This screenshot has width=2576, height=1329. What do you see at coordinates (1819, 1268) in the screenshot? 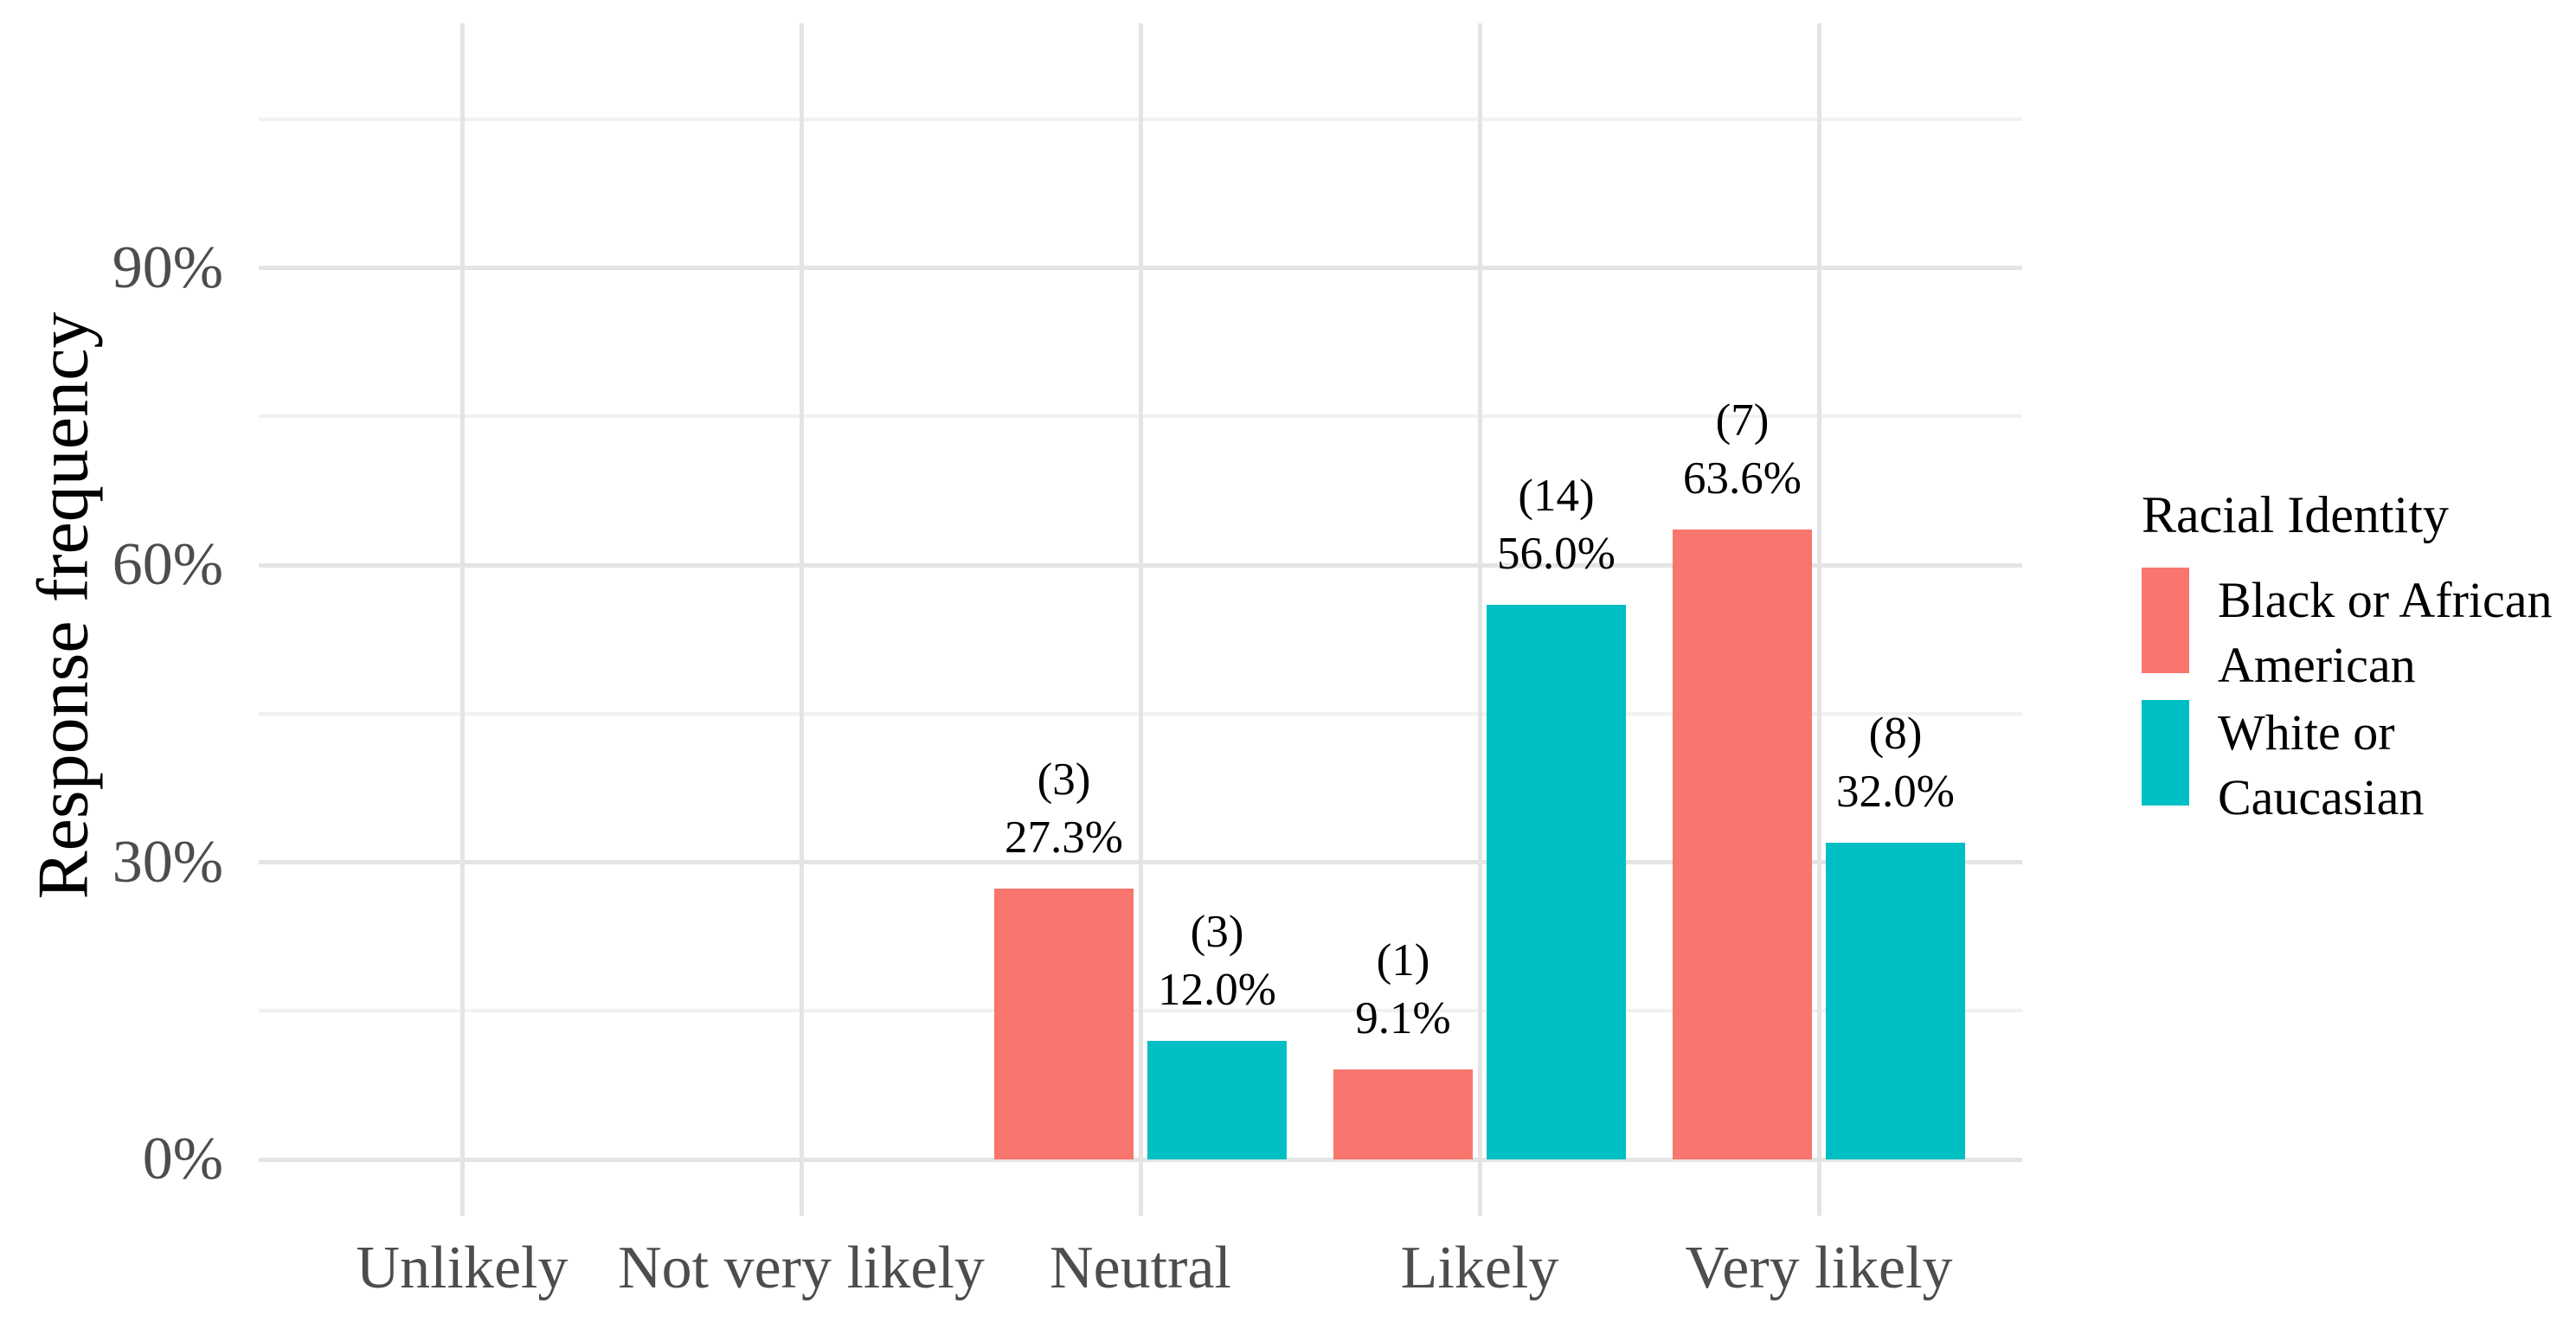
I see `x-tick-label: Very likely` at bounding box center [1819, 1268].